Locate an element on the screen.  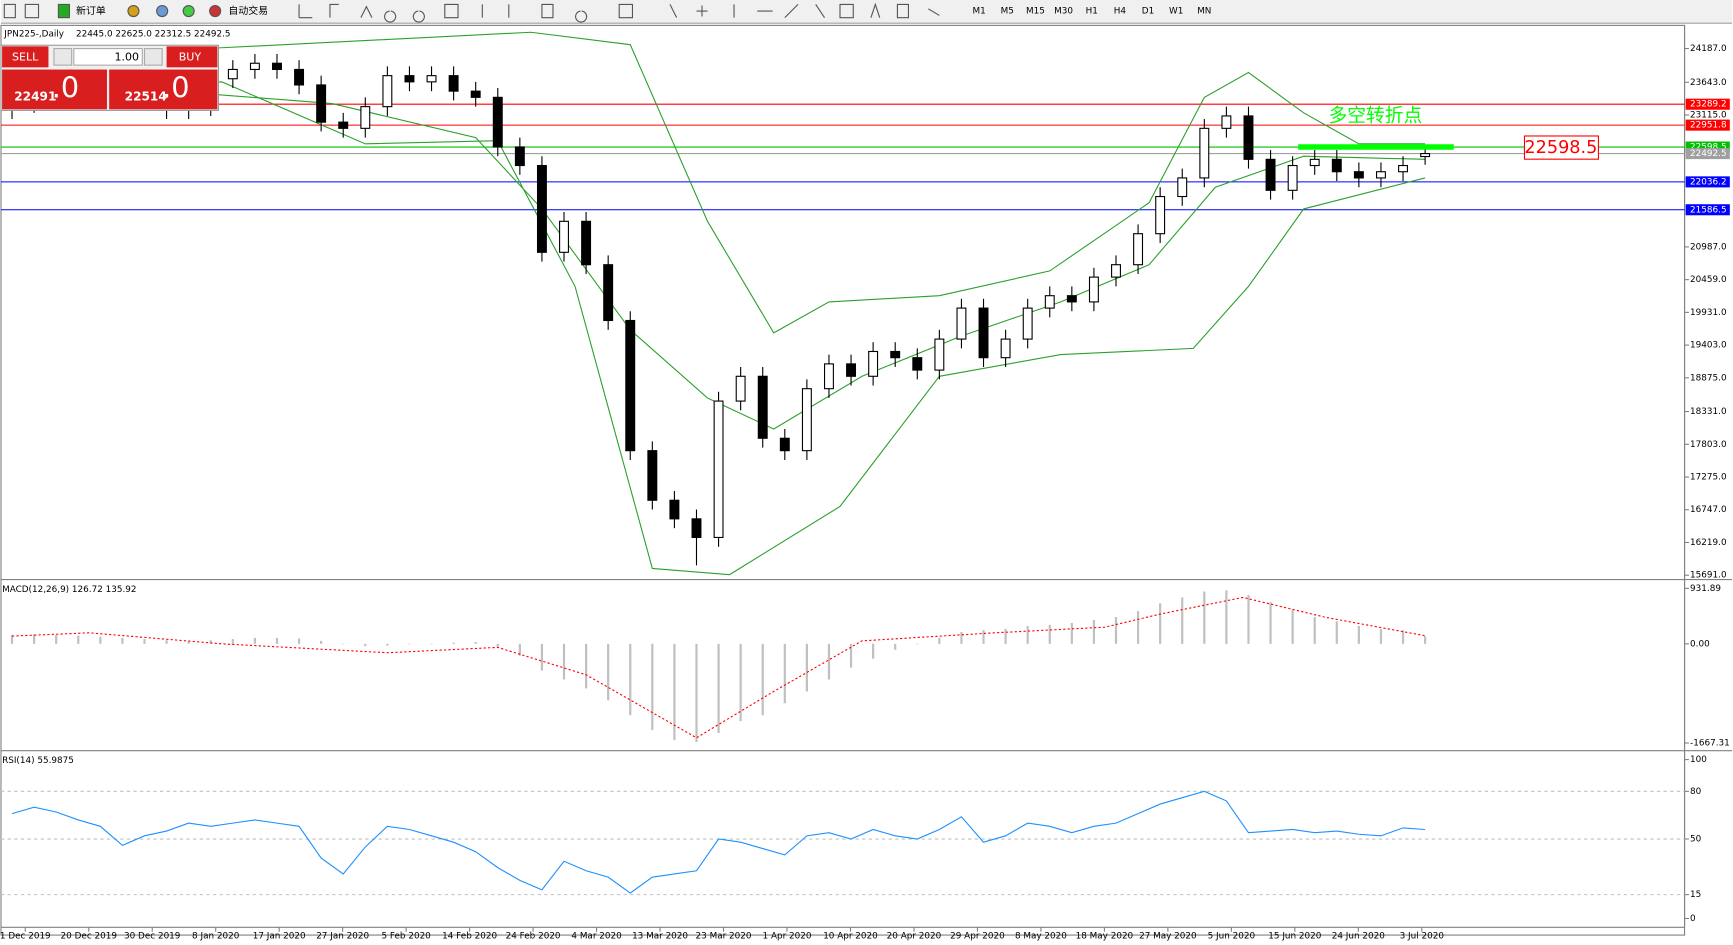
y-tick-label: 18875.0 is located at coordinates (1708, 378).